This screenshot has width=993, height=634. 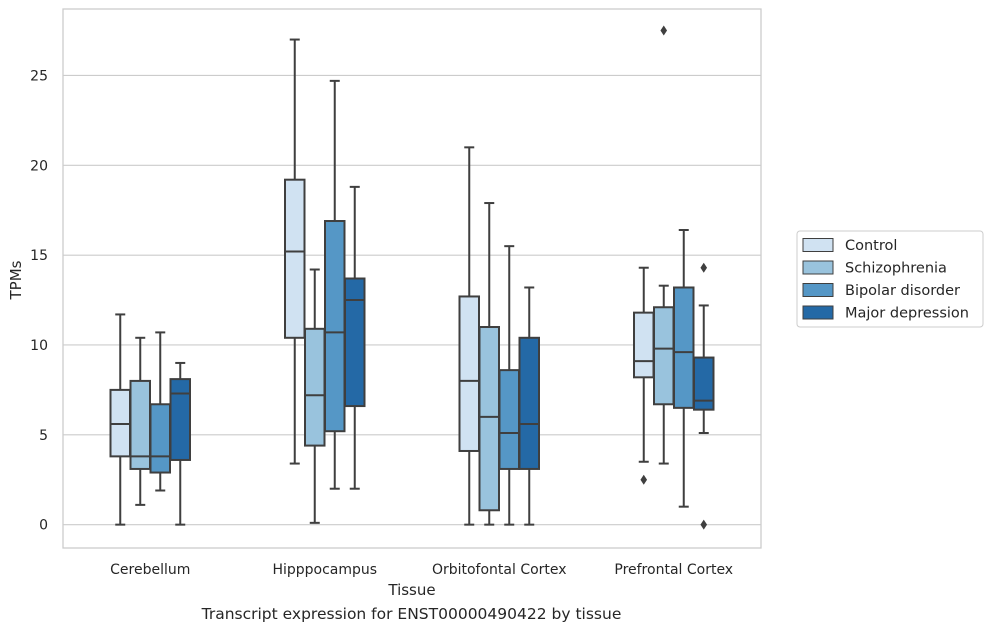 I want to click on legend-item: Control, so click(x=849, y=246).